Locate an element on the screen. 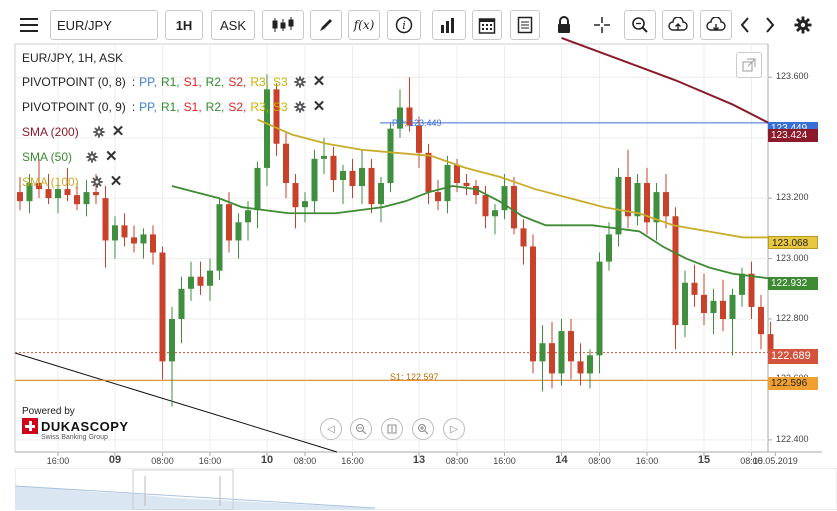  x-tick-label: 10 is located at coordinates (267, 460).